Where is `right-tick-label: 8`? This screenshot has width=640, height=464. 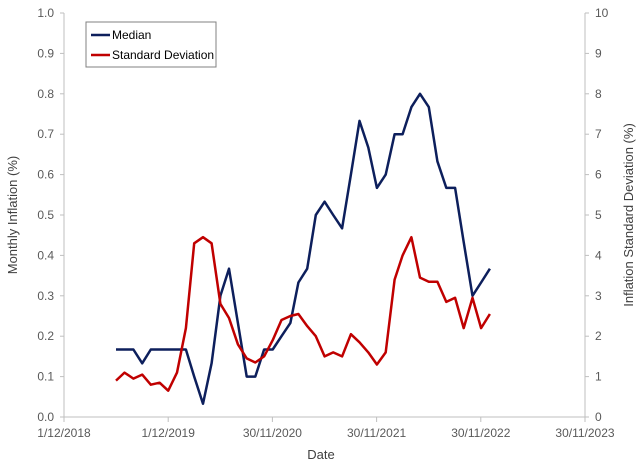 right-tick-label: 8 is located at coordinates (598, 94).